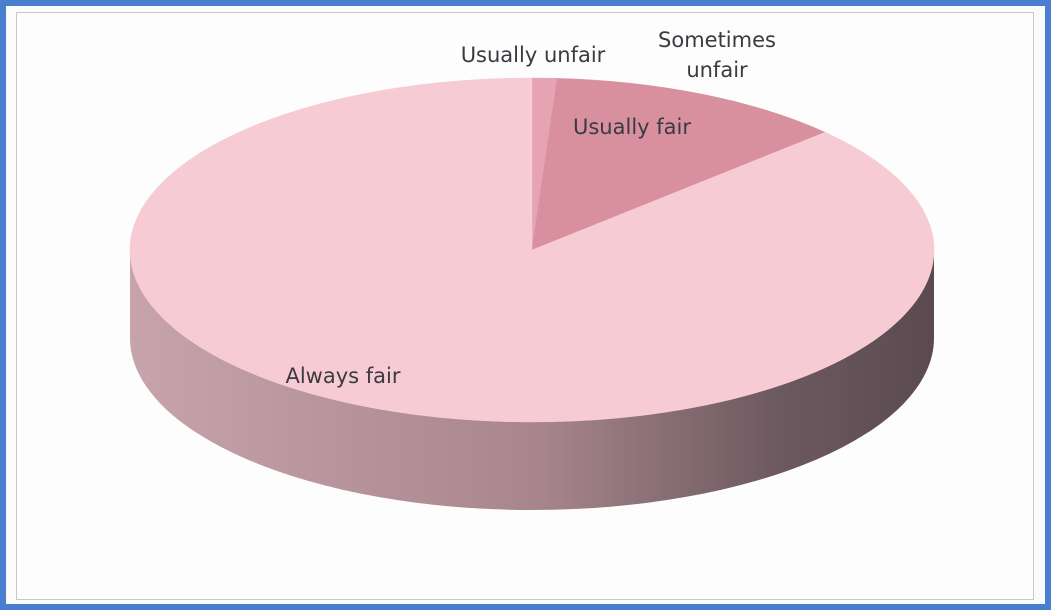 This screenshot has width=1051, height=610. What do you see at coordinates (632, 127) in the screenshot?
I see `slice-label: Usually fair` at bounding box center [632, 127].